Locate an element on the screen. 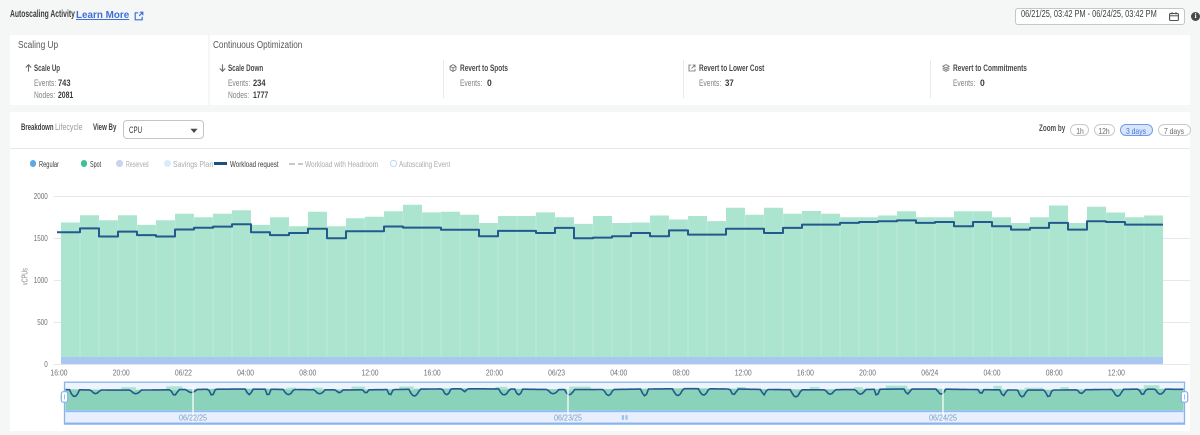 This screenshot has height=435, width=1200. svg-text: 06/23 is located at coordinates (556, 373).